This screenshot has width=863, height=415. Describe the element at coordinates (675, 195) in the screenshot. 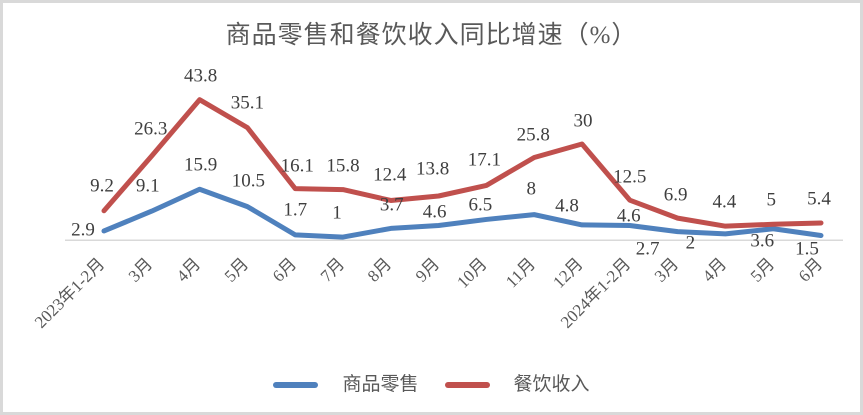

I see `data-label-catering: 6.9` at that location.